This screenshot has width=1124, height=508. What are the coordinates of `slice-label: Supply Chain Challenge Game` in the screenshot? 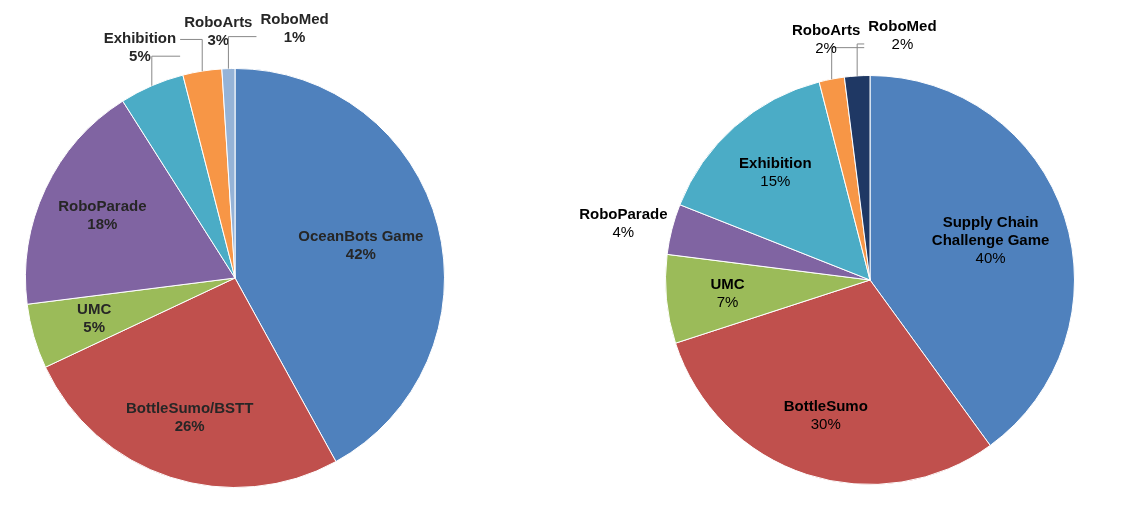 It's located at (990, 230).